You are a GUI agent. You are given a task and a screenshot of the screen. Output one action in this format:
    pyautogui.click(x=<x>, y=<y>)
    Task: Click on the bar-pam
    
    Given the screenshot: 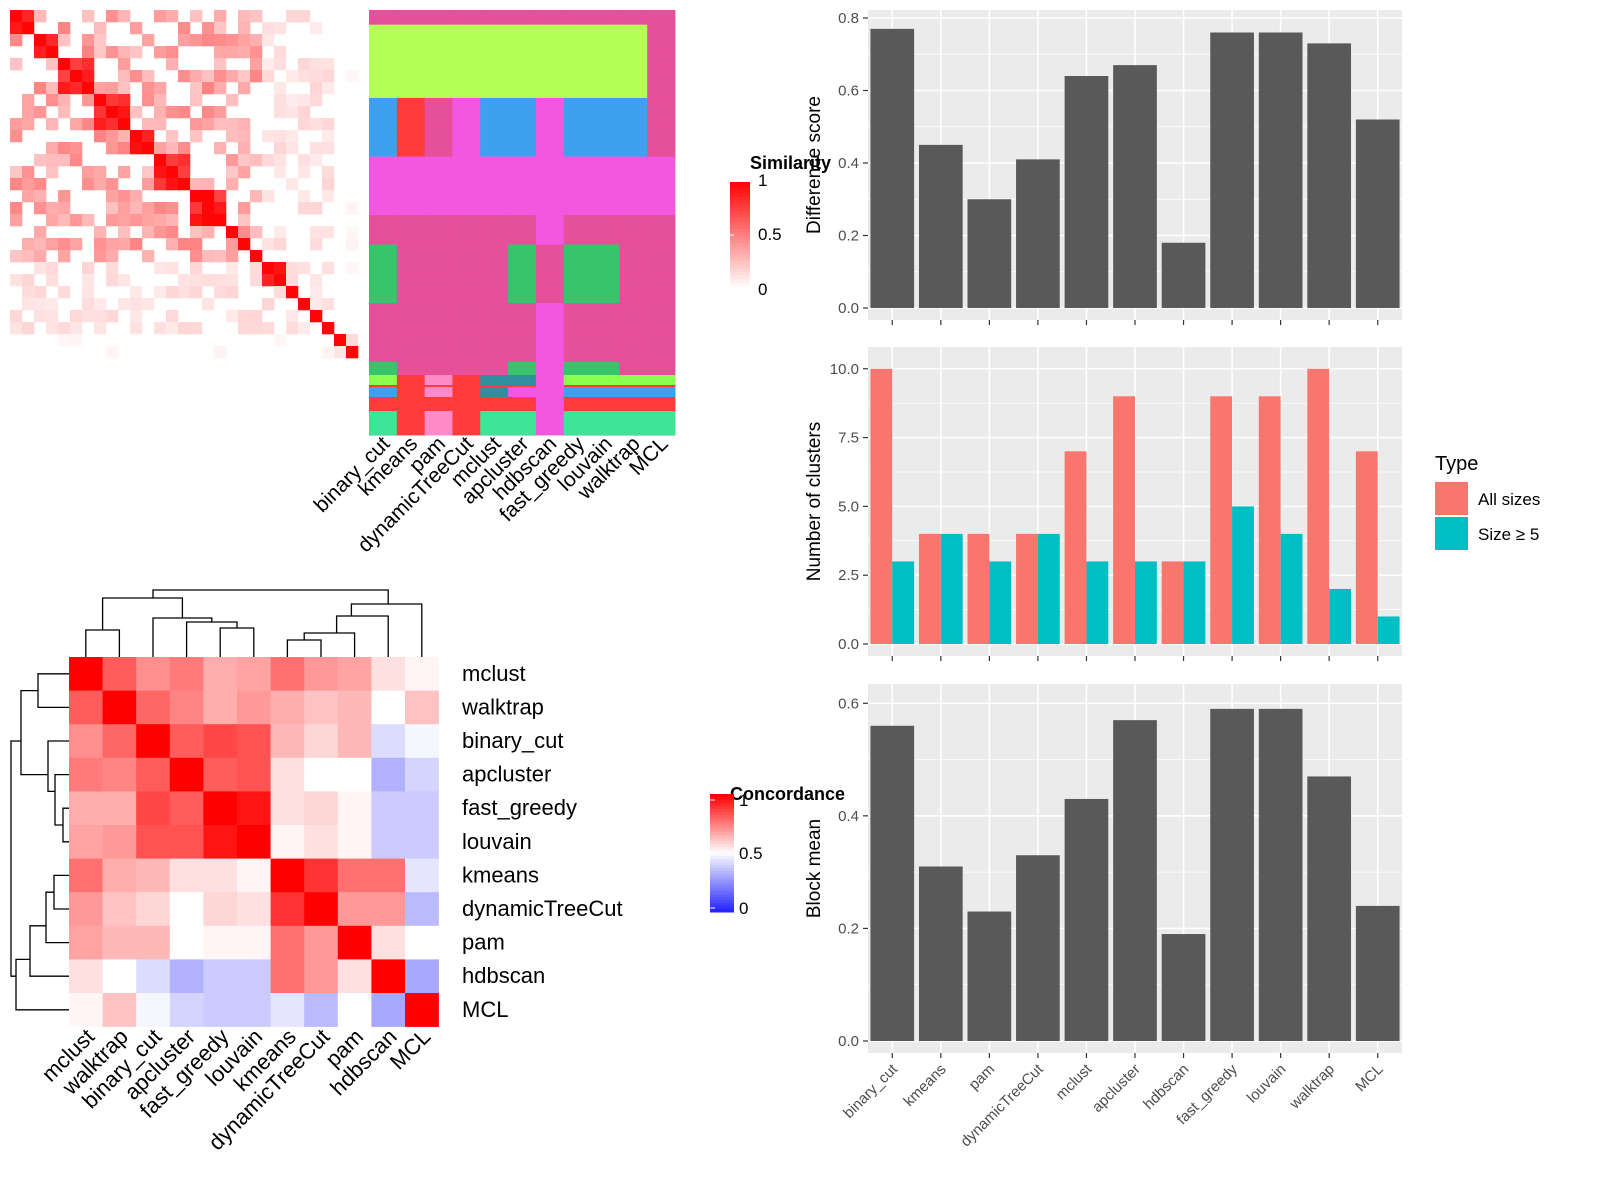 What is the action you would take?
    pyautogui.click(x=989, y=253)
    